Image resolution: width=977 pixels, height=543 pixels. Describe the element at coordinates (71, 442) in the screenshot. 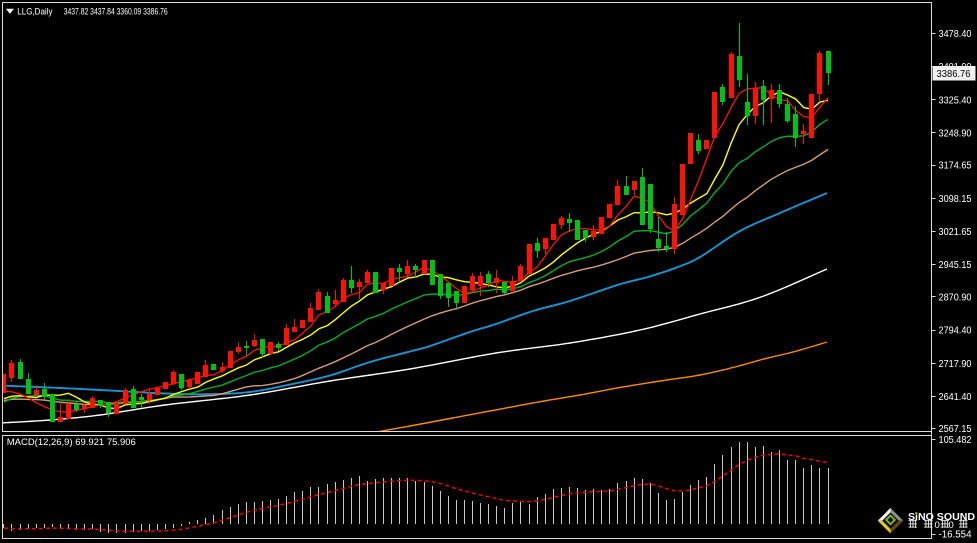

I see `svg-text: MACD(12,26,9) 69.921 75.906` at that location.